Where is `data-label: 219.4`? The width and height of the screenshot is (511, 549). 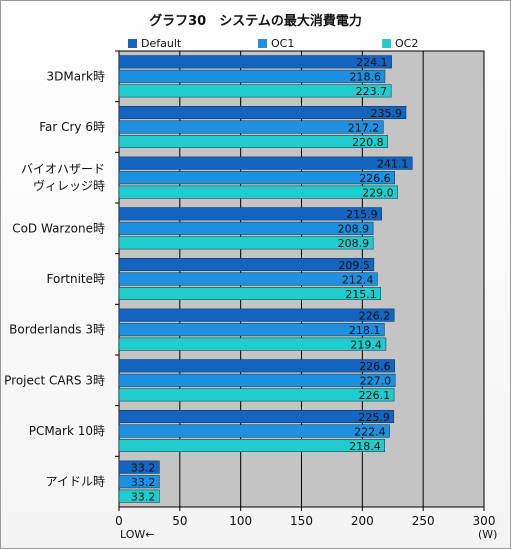 data-label: 219.4 is located at coordinates (366, 344).